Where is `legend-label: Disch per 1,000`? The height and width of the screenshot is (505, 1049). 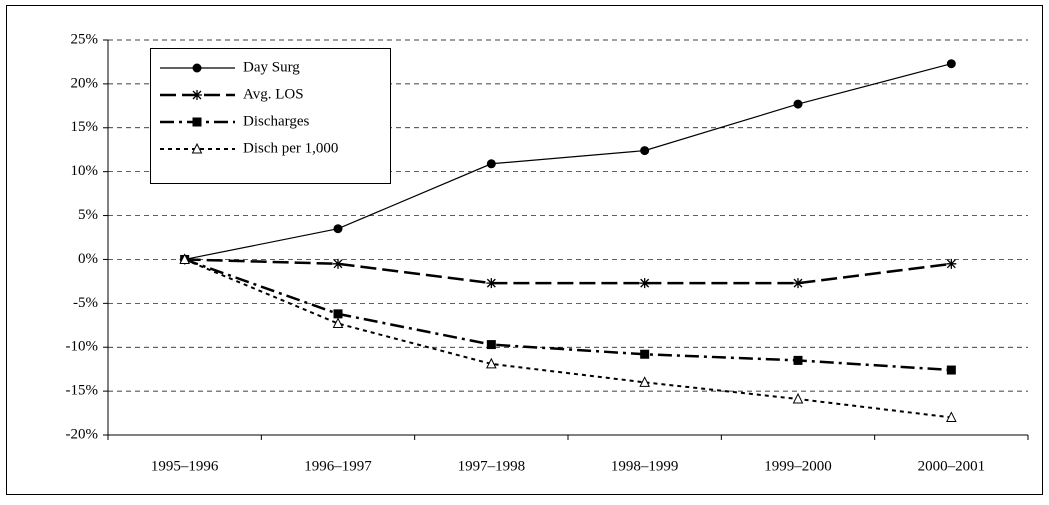 legend-label: Disch per 1,000 is located at coordinates (290, 148).